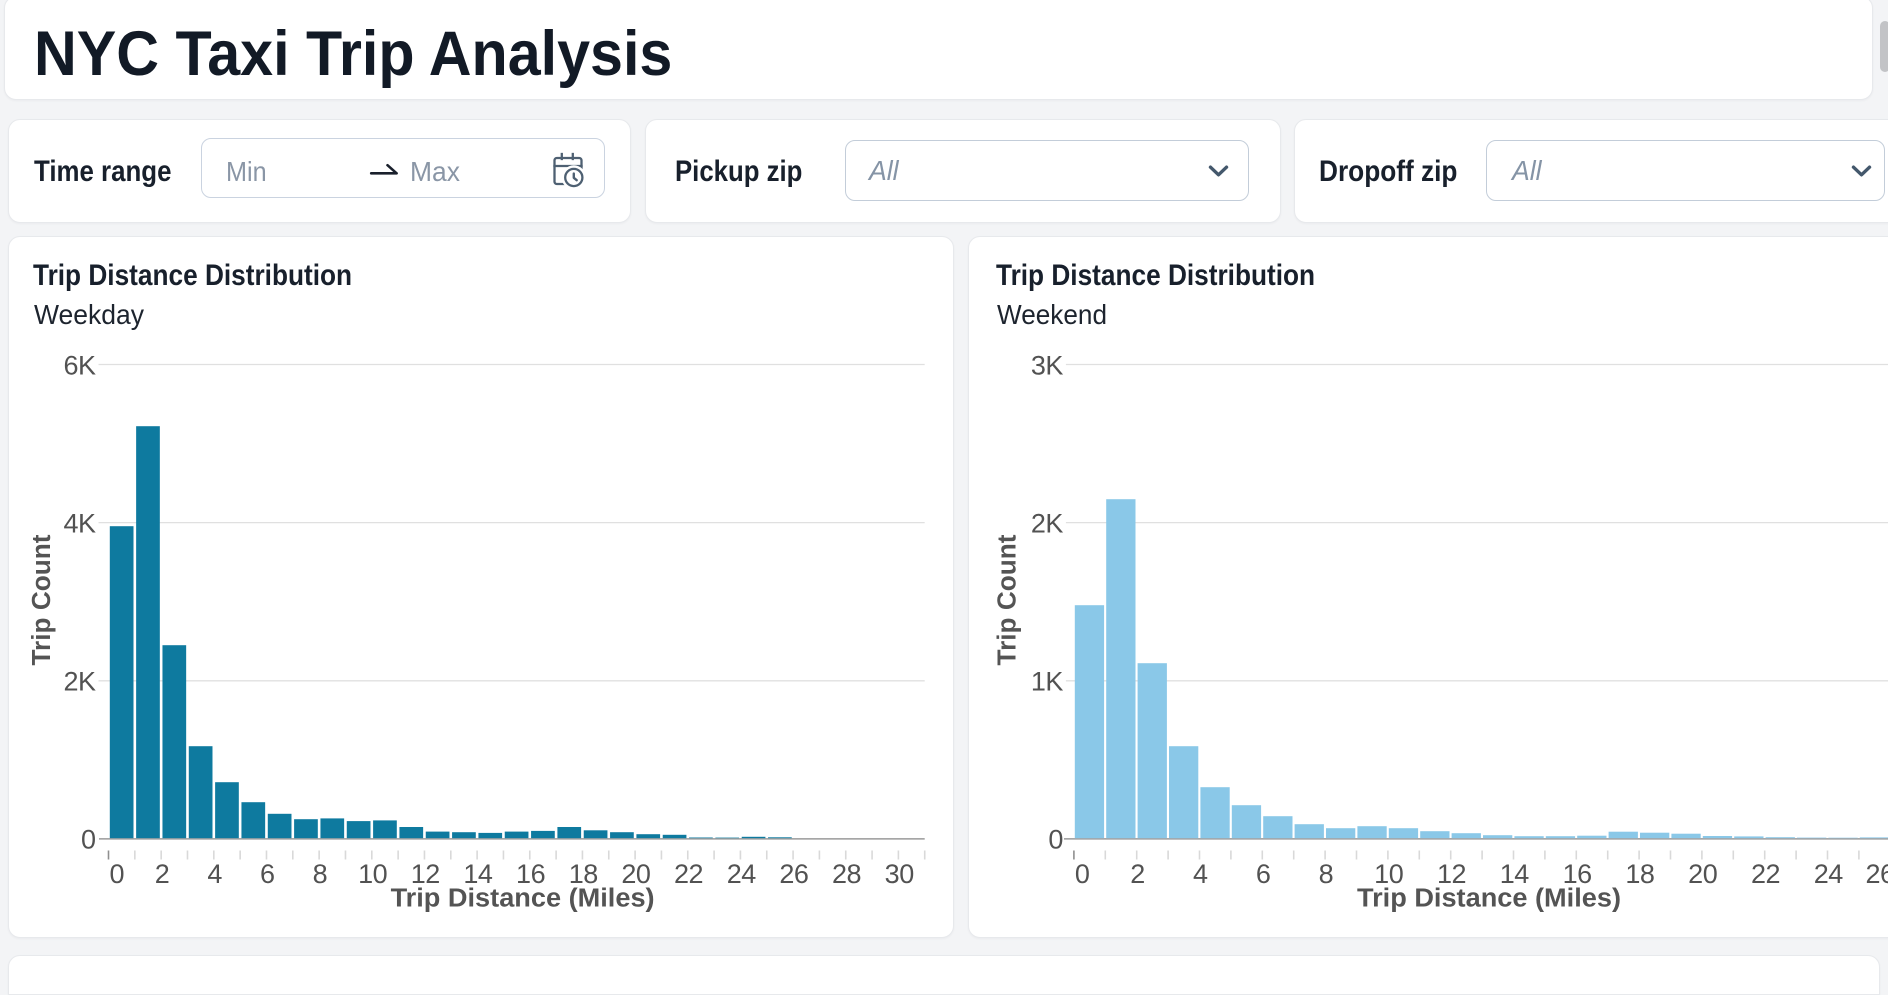 Image resolution: width=1888 pixels, height=995 pixels. Describe the element at coordinates (79, 365) in the screenshot. I see `svg-text: 6K` at that location.